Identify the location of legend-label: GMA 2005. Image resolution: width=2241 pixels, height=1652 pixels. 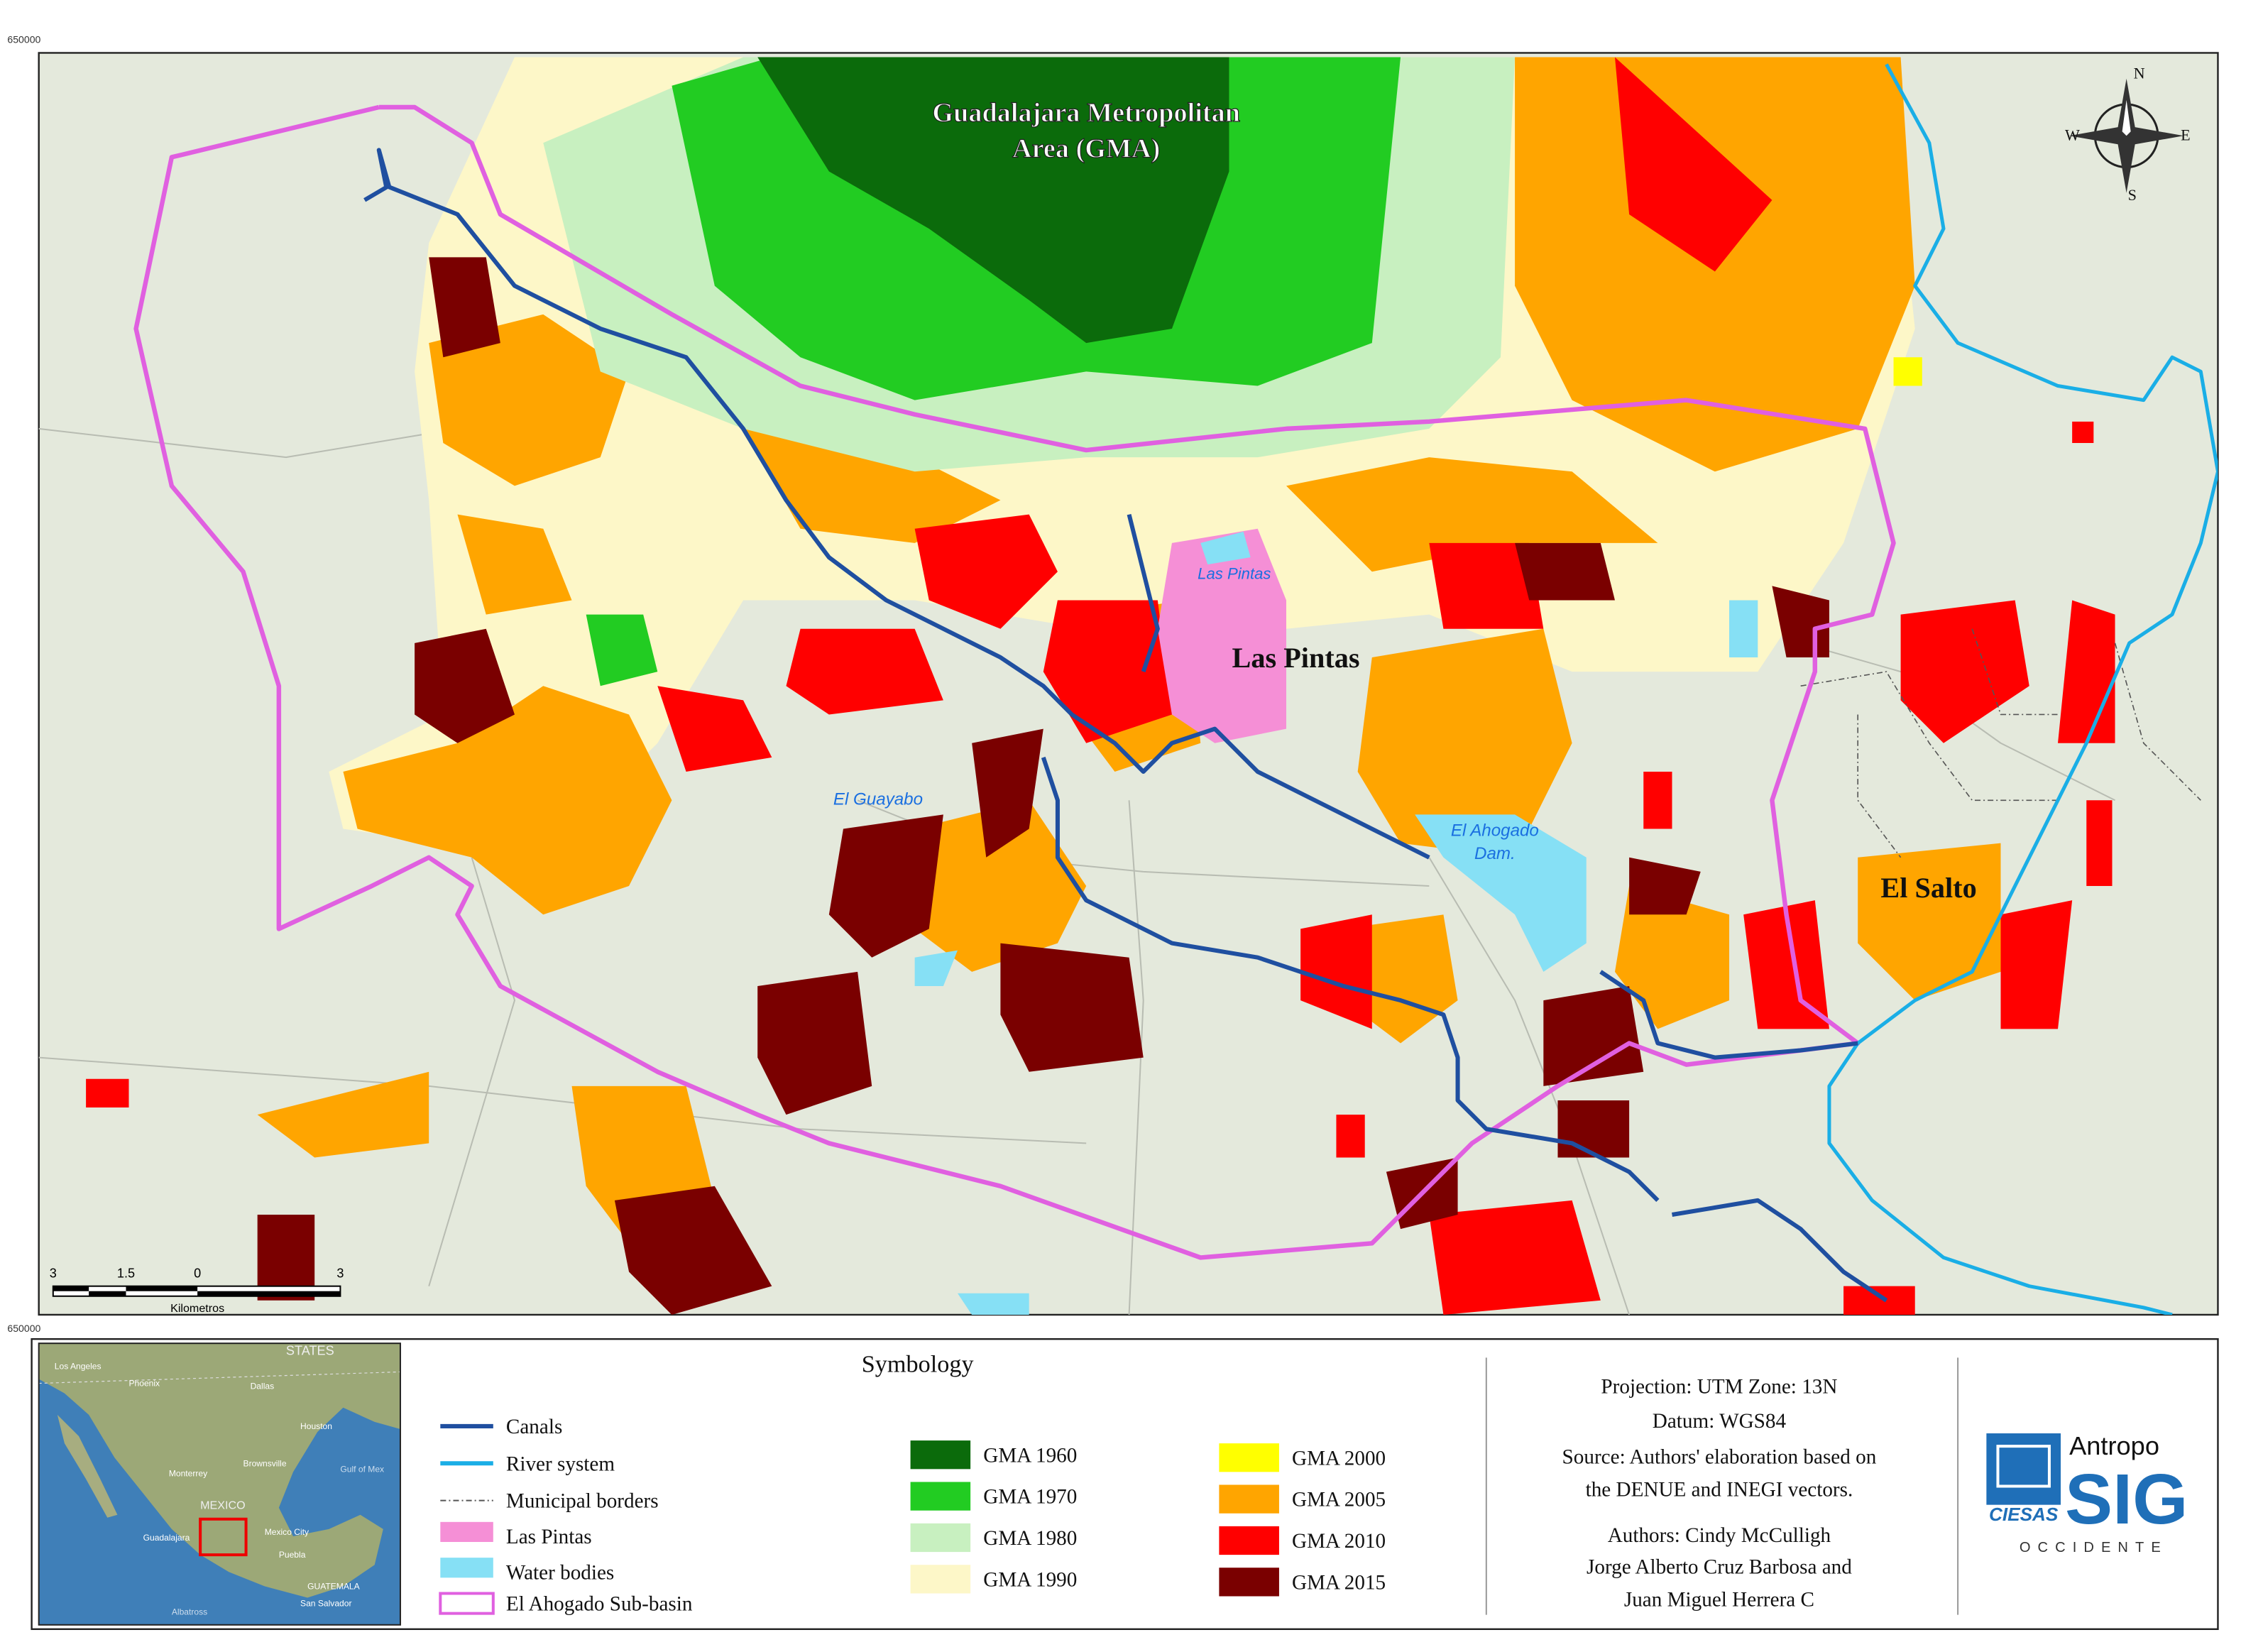
(1339, 1500).